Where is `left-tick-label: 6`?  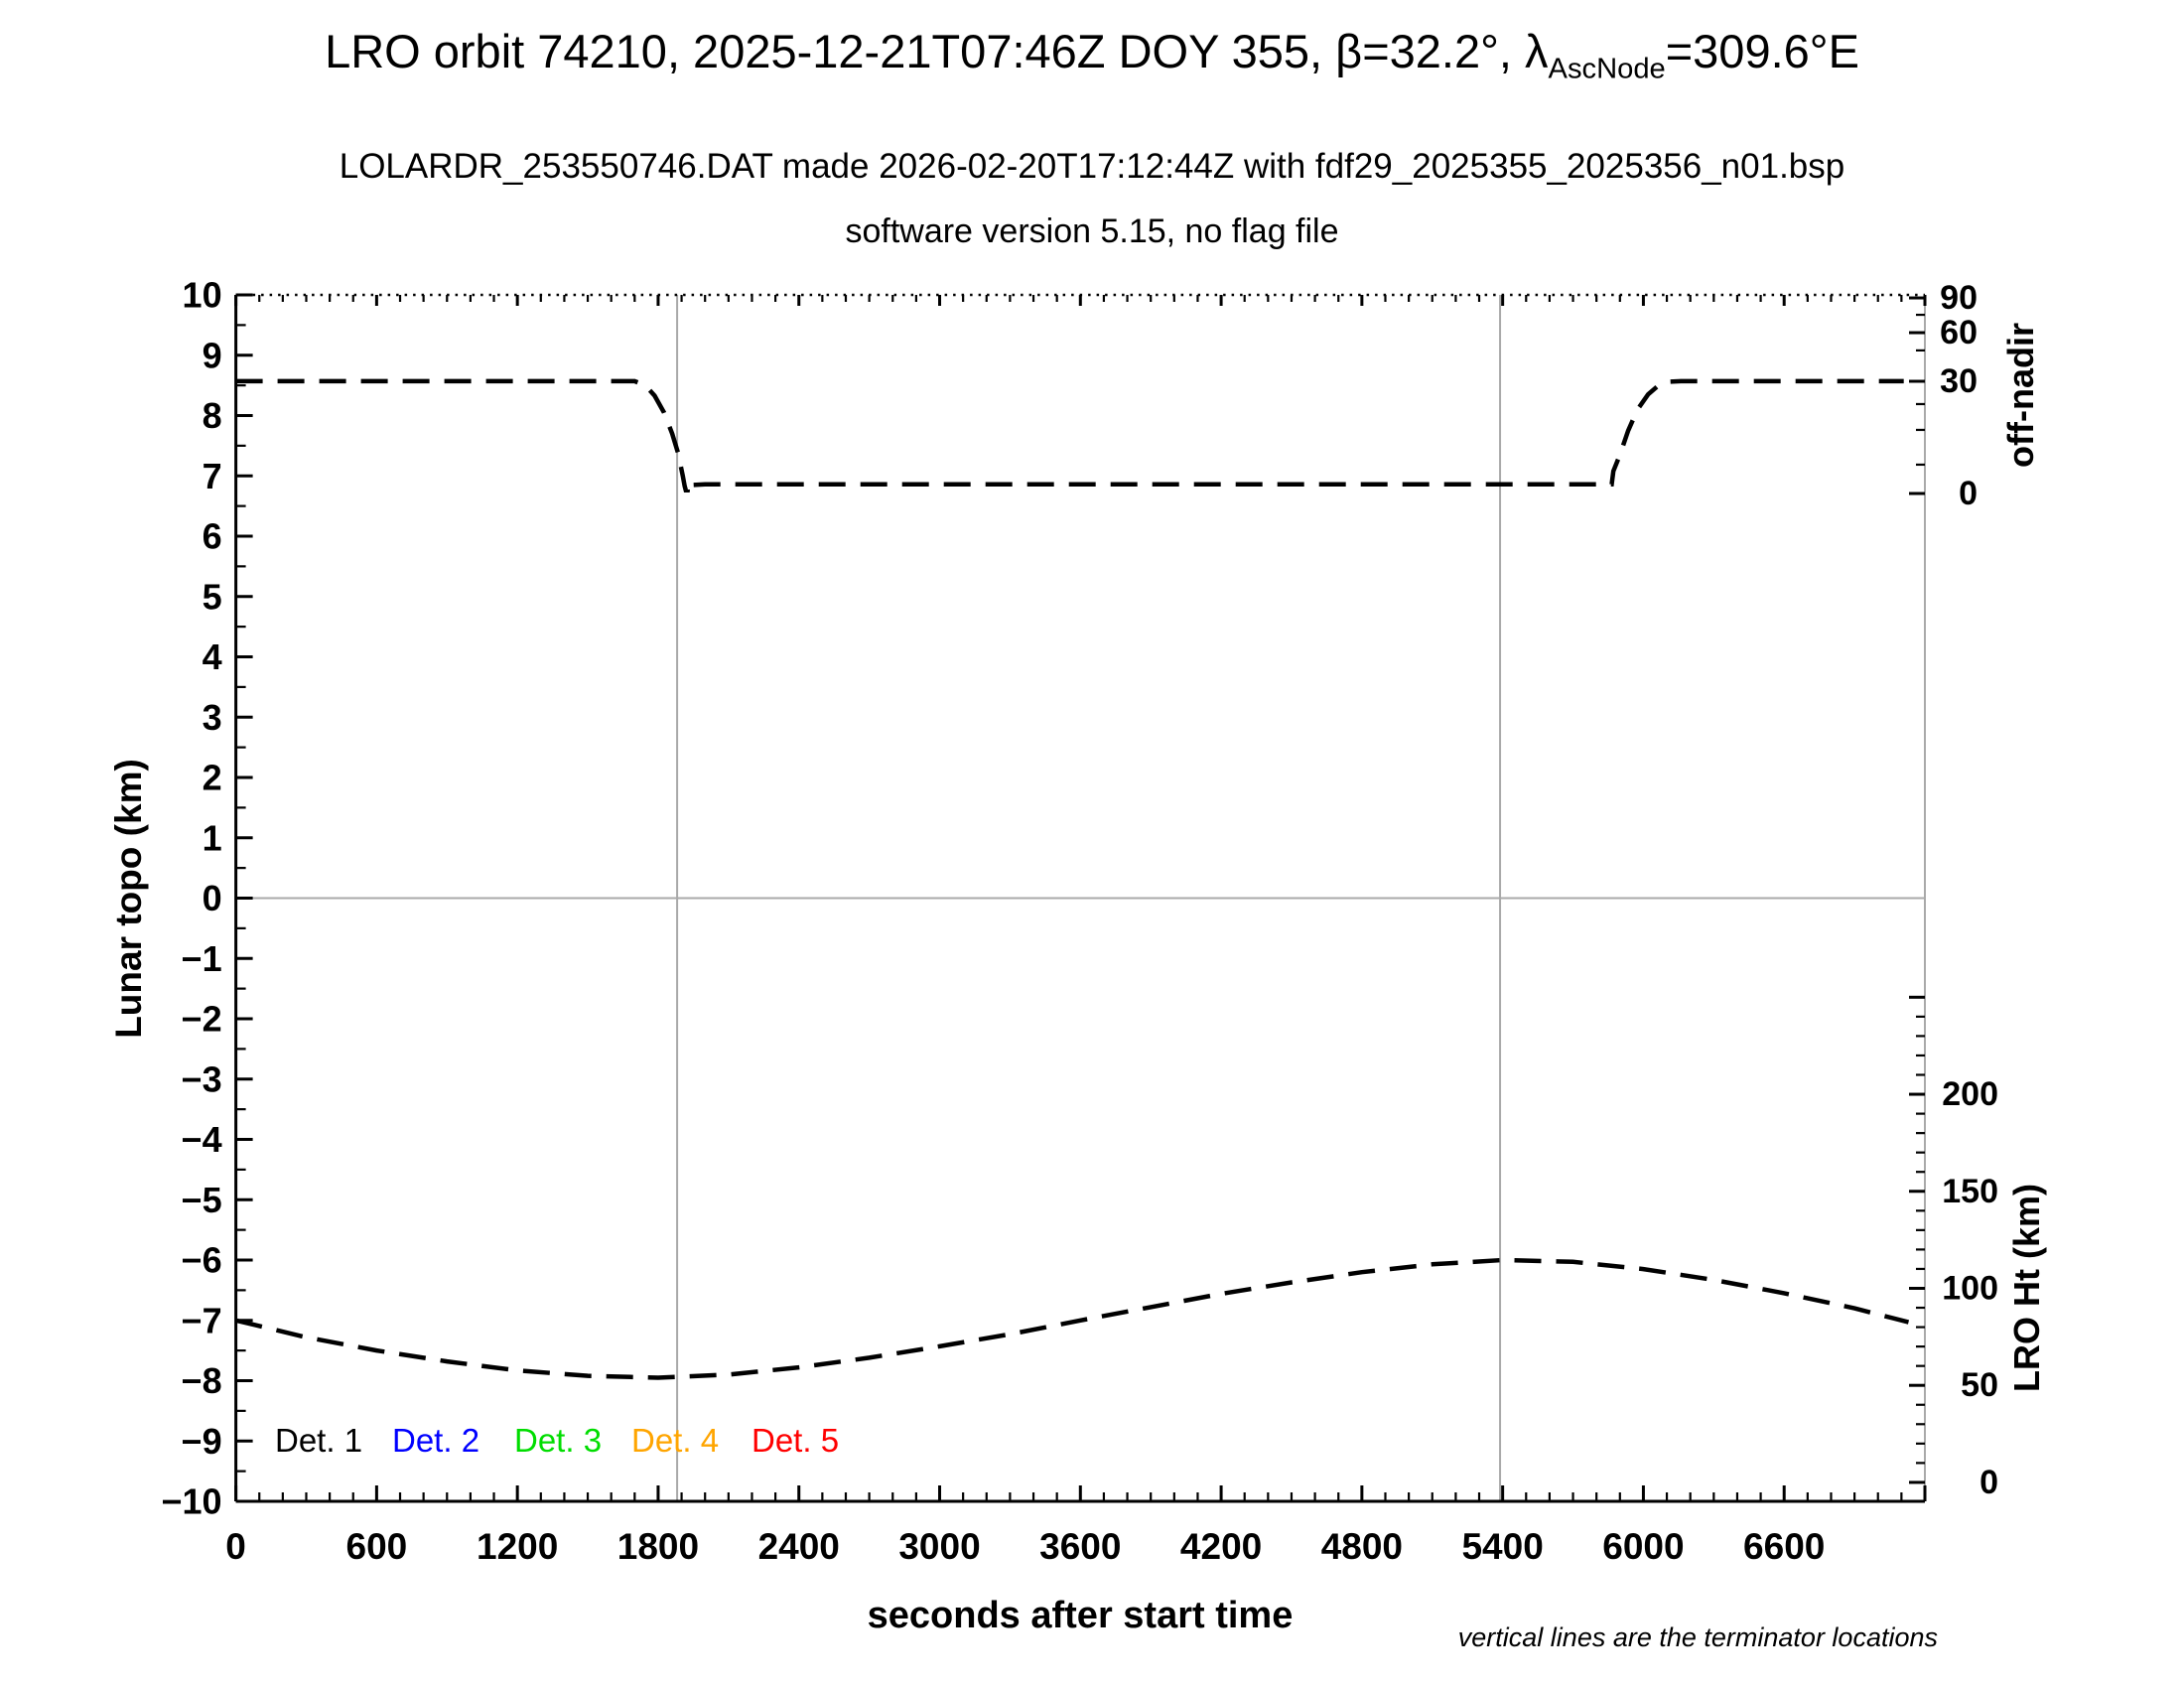
left-tick-label: 6 is located at coordinates (212, 536).